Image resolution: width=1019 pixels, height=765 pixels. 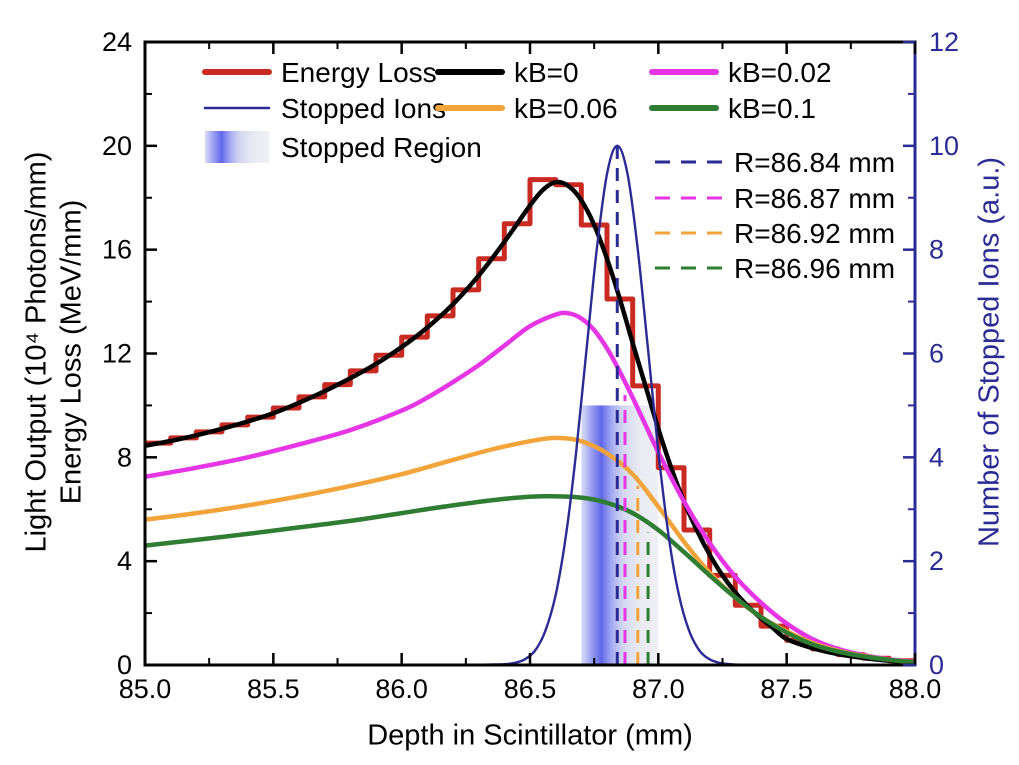 I want to click on legend-item-r-86-87-mm: R=86.87 mm, so click(x=775, y=198).